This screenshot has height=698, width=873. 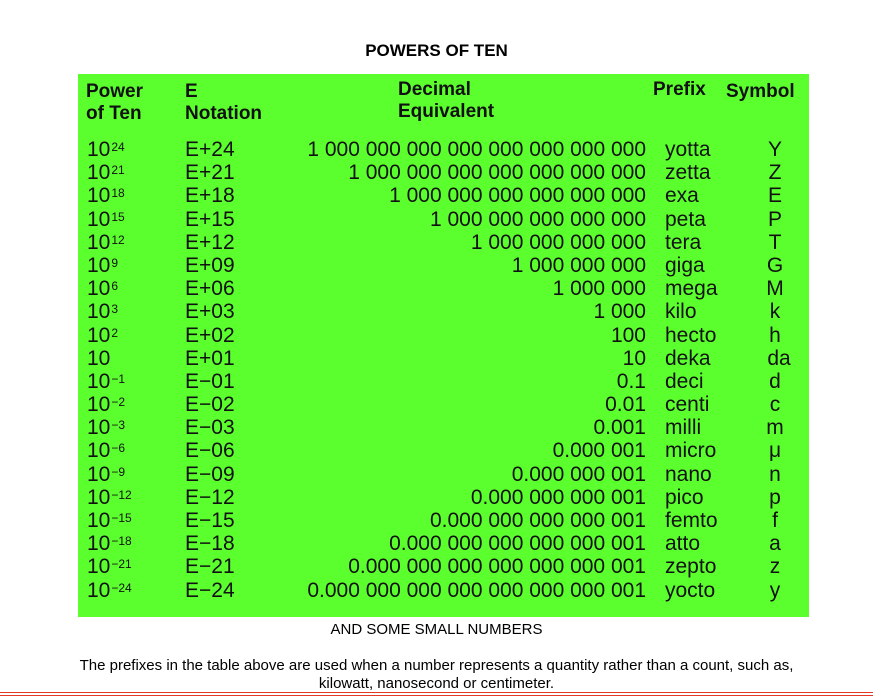 What do you see at coordinates (115, 262) in the screenshot?
I see `power-exponent: 9` at bounding box center [115, 262].